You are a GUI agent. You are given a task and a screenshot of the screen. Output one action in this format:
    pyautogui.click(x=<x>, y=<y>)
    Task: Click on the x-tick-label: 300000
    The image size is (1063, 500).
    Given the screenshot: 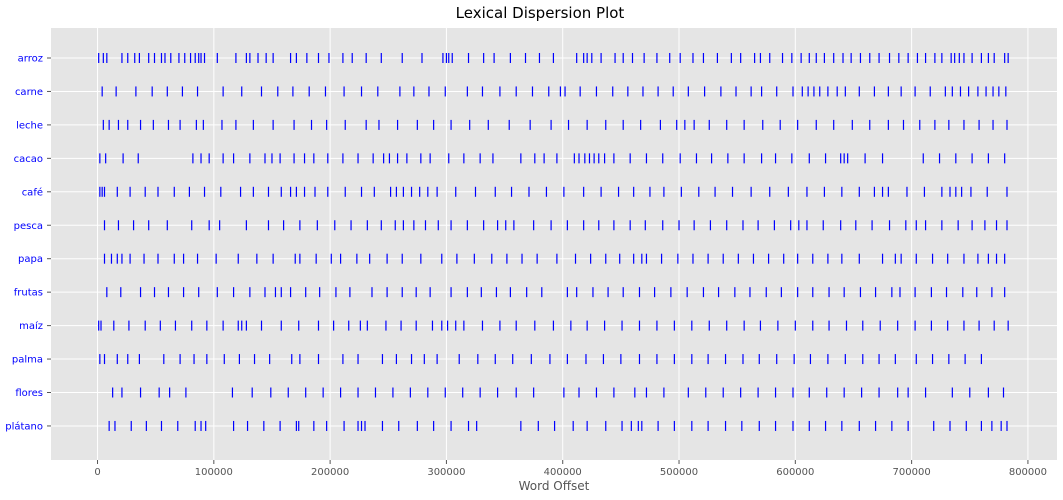 What is the action you would take?
    pyautogui.click(x=446, y=472)
    